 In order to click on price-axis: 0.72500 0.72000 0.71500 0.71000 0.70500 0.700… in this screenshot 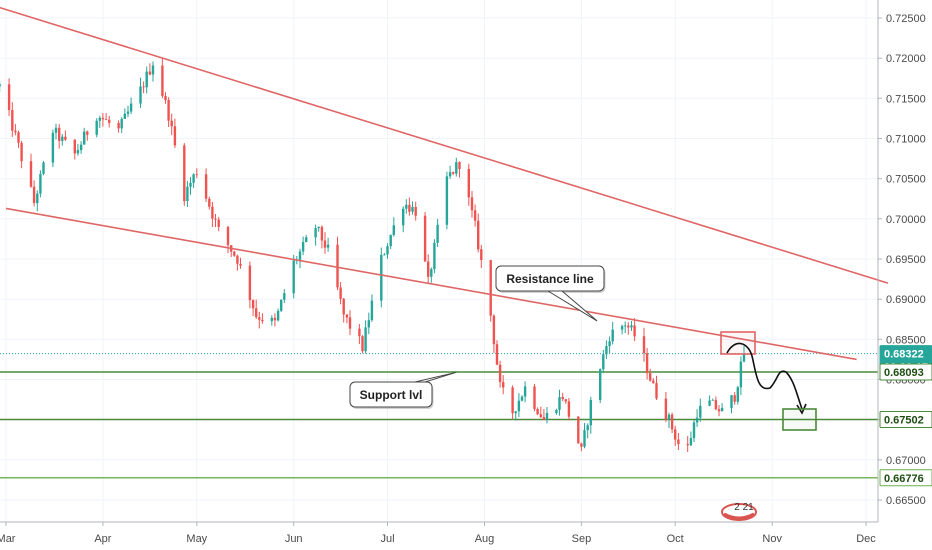, I will do `click(902, 260)`.